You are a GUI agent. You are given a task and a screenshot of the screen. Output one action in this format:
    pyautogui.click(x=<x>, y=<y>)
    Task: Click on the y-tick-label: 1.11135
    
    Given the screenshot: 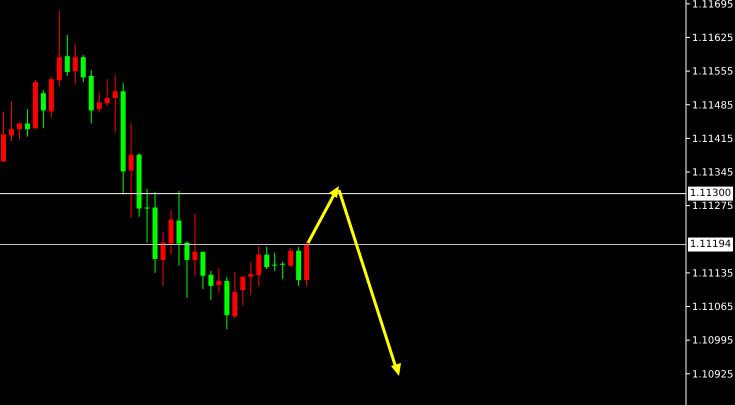 What is the action you would take?
    pyautogui.click(x=713, y=274)
    